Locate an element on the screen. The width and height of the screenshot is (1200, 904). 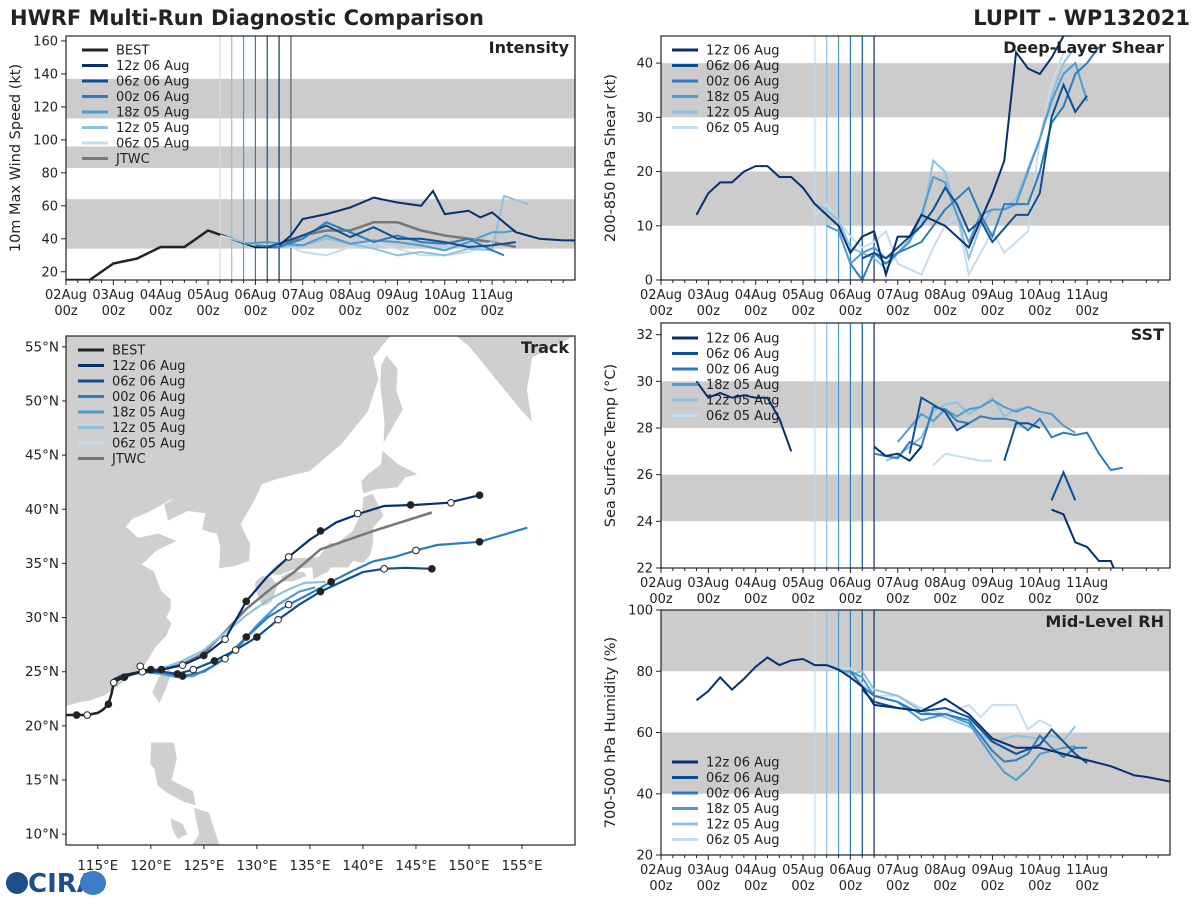
sst-legend-label: 06z 06 Aug is located at coordinates (743, 354).